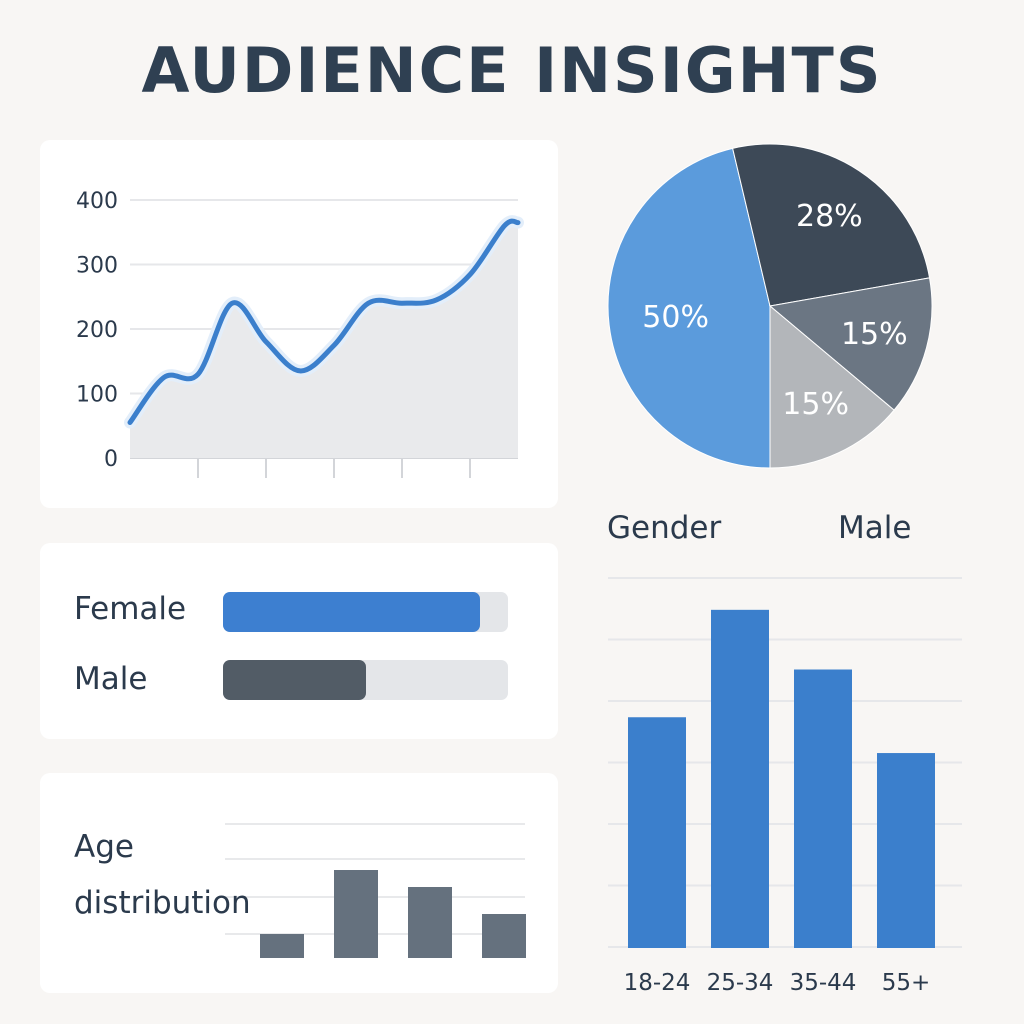 Image resolution: width=1024 pixels, height=1024 pixels. I want to click on age-category-label: 18-24, so click(657, 983).